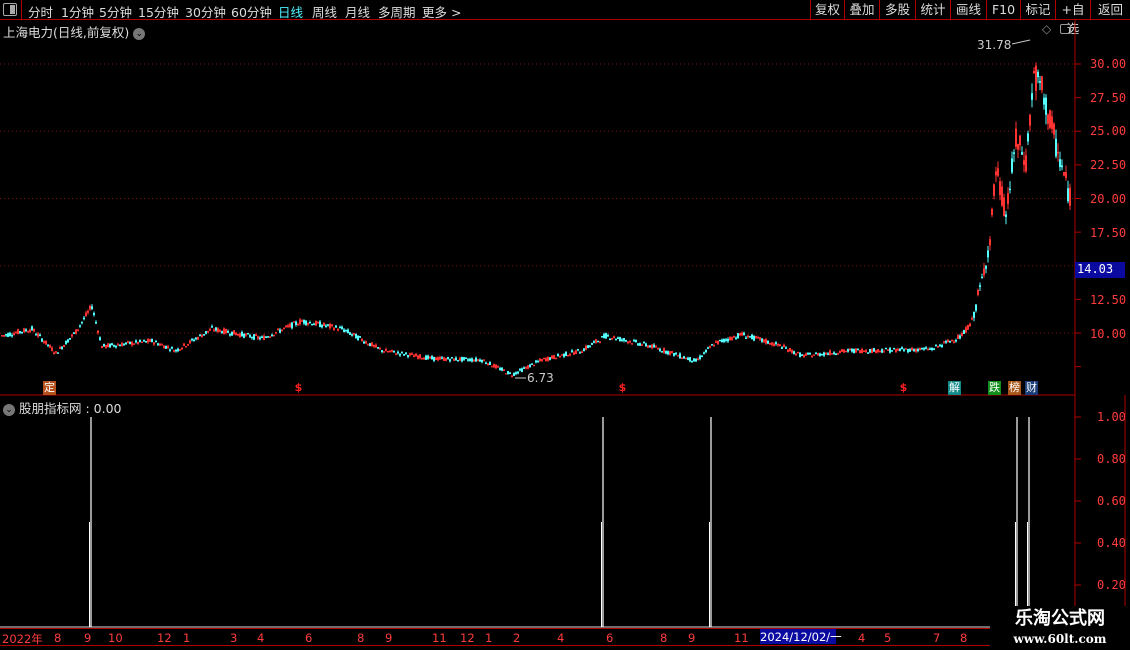 This screenshot has width=1130, height=650. Describe the element at coordinates (205, 12) in the screenshot. I see `period-tab-30min: 30分钟` at that location.